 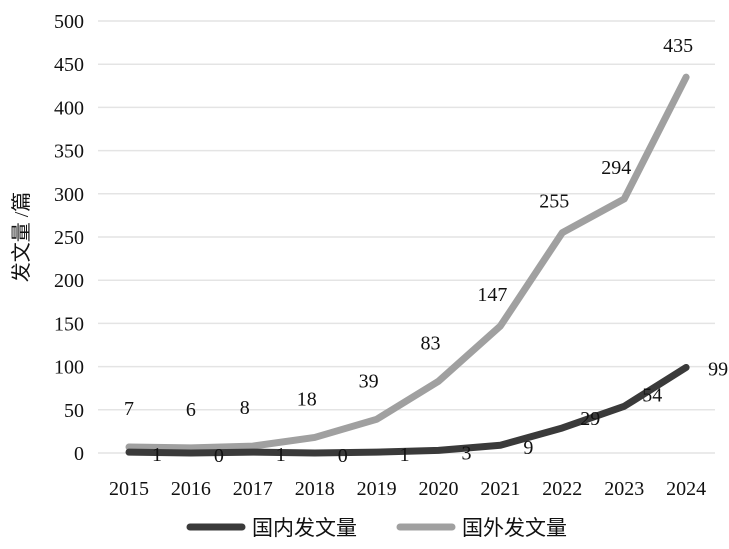 What do you see at coordinates (69, 108) in the screenshot?
I see `y-tick-label: 400` at bounding box center [69, 108].